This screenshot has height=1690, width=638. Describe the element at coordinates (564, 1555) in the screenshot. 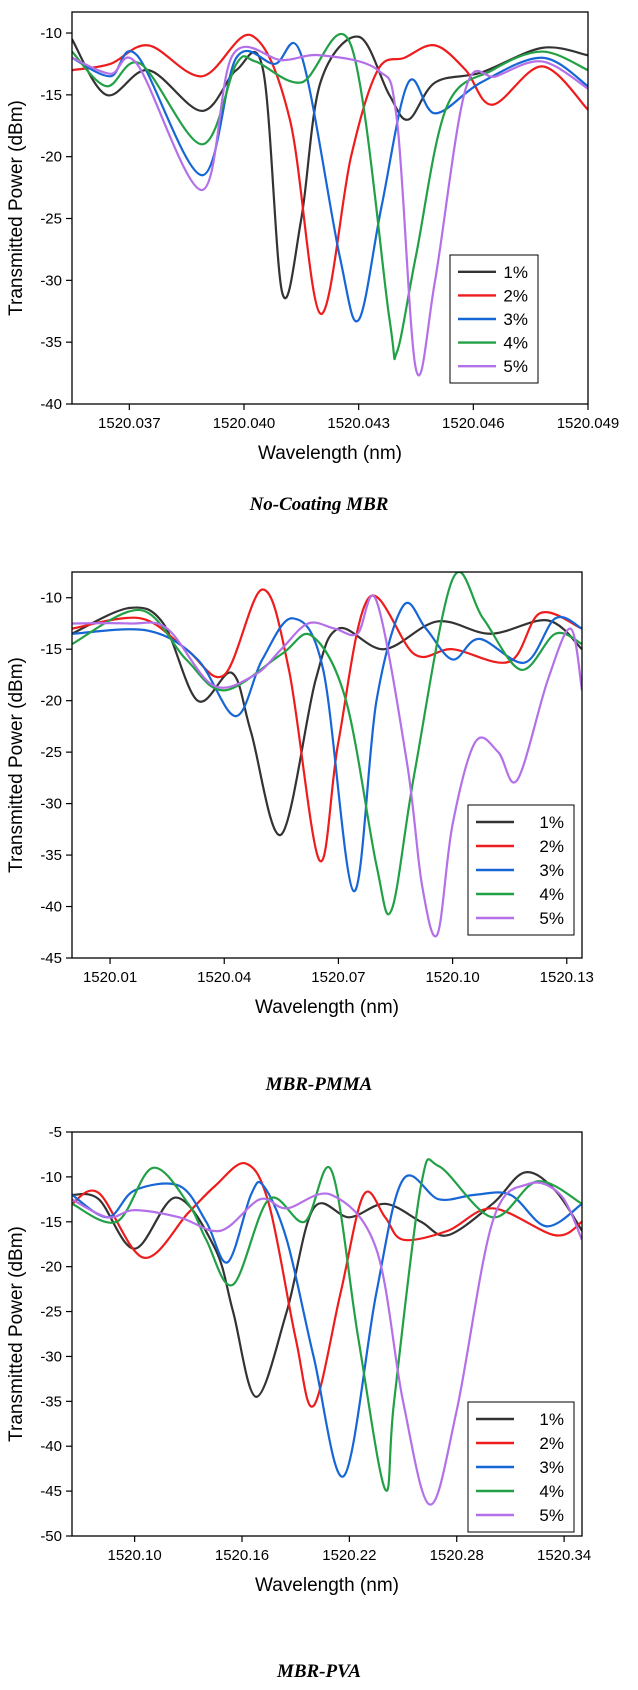

I see `x-tick-label: 1520.34` at that location.